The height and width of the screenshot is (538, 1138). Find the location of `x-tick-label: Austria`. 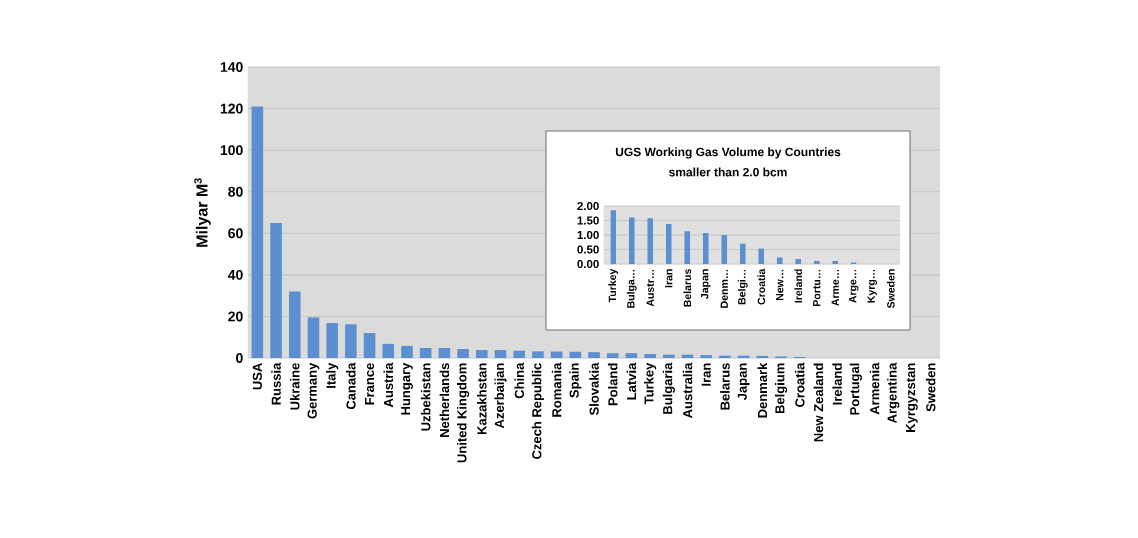

x-tick-label: Austria is located at coordinates (388, 385).